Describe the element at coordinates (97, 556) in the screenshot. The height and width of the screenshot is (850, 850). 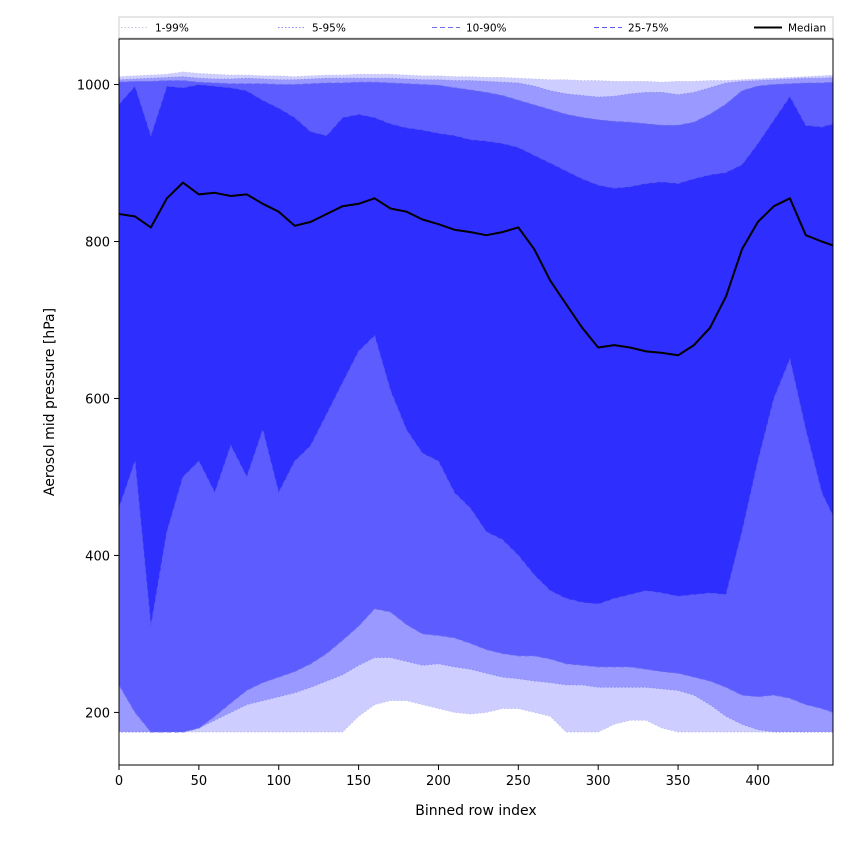
I see `y-tick-label: 400` at that location.